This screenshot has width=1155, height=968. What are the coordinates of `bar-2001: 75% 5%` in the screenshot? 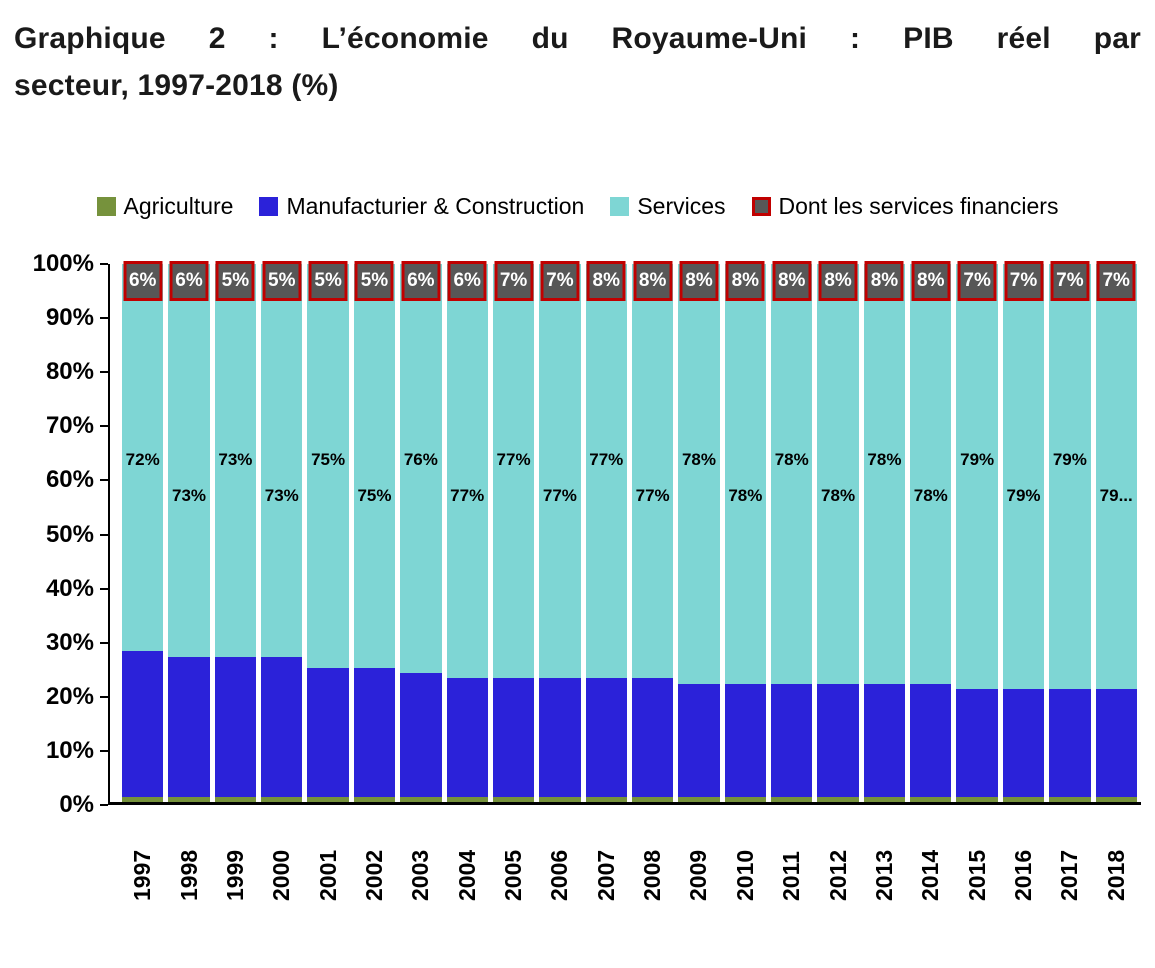 It's located at (328, 531).